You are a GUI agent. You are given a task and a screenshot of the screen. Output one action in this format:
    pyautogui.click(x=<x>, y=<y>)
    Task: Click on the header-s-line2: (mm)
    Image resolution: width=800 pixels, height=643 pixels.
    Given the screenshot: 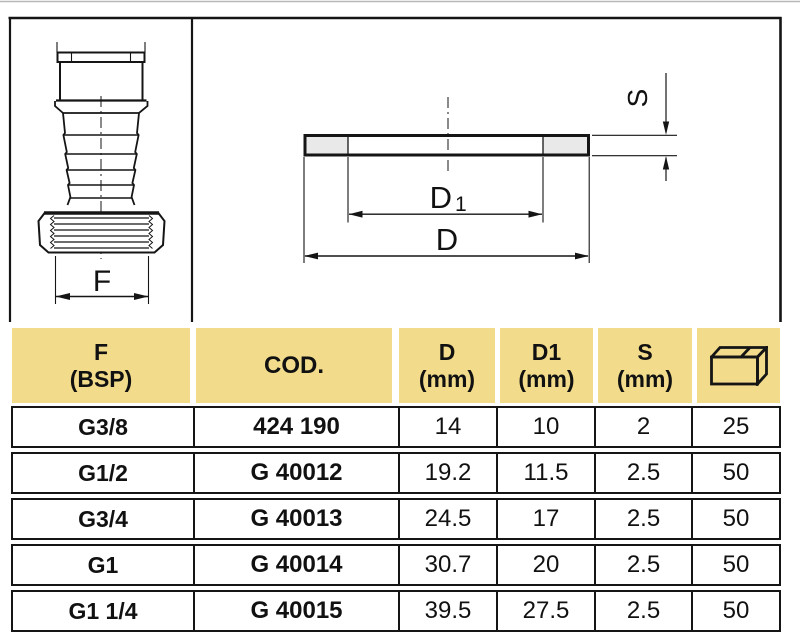 What is the action you would take?
    pyautogui.click(x=645, y=378)
    